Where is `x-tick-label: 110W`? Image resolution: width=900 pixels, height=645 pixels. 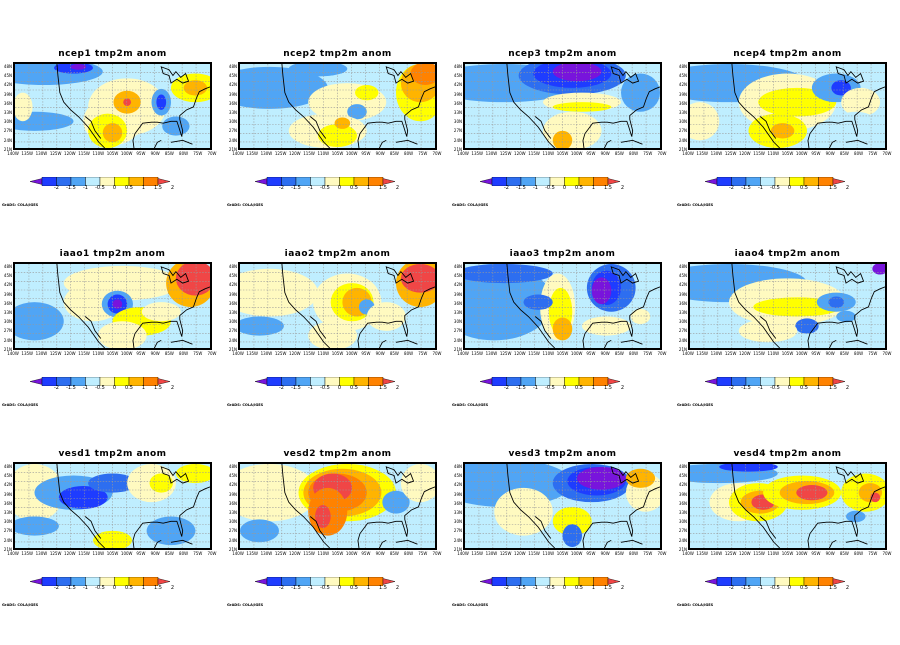 x-tick-label: 110W is located at coordinates (773, 553).